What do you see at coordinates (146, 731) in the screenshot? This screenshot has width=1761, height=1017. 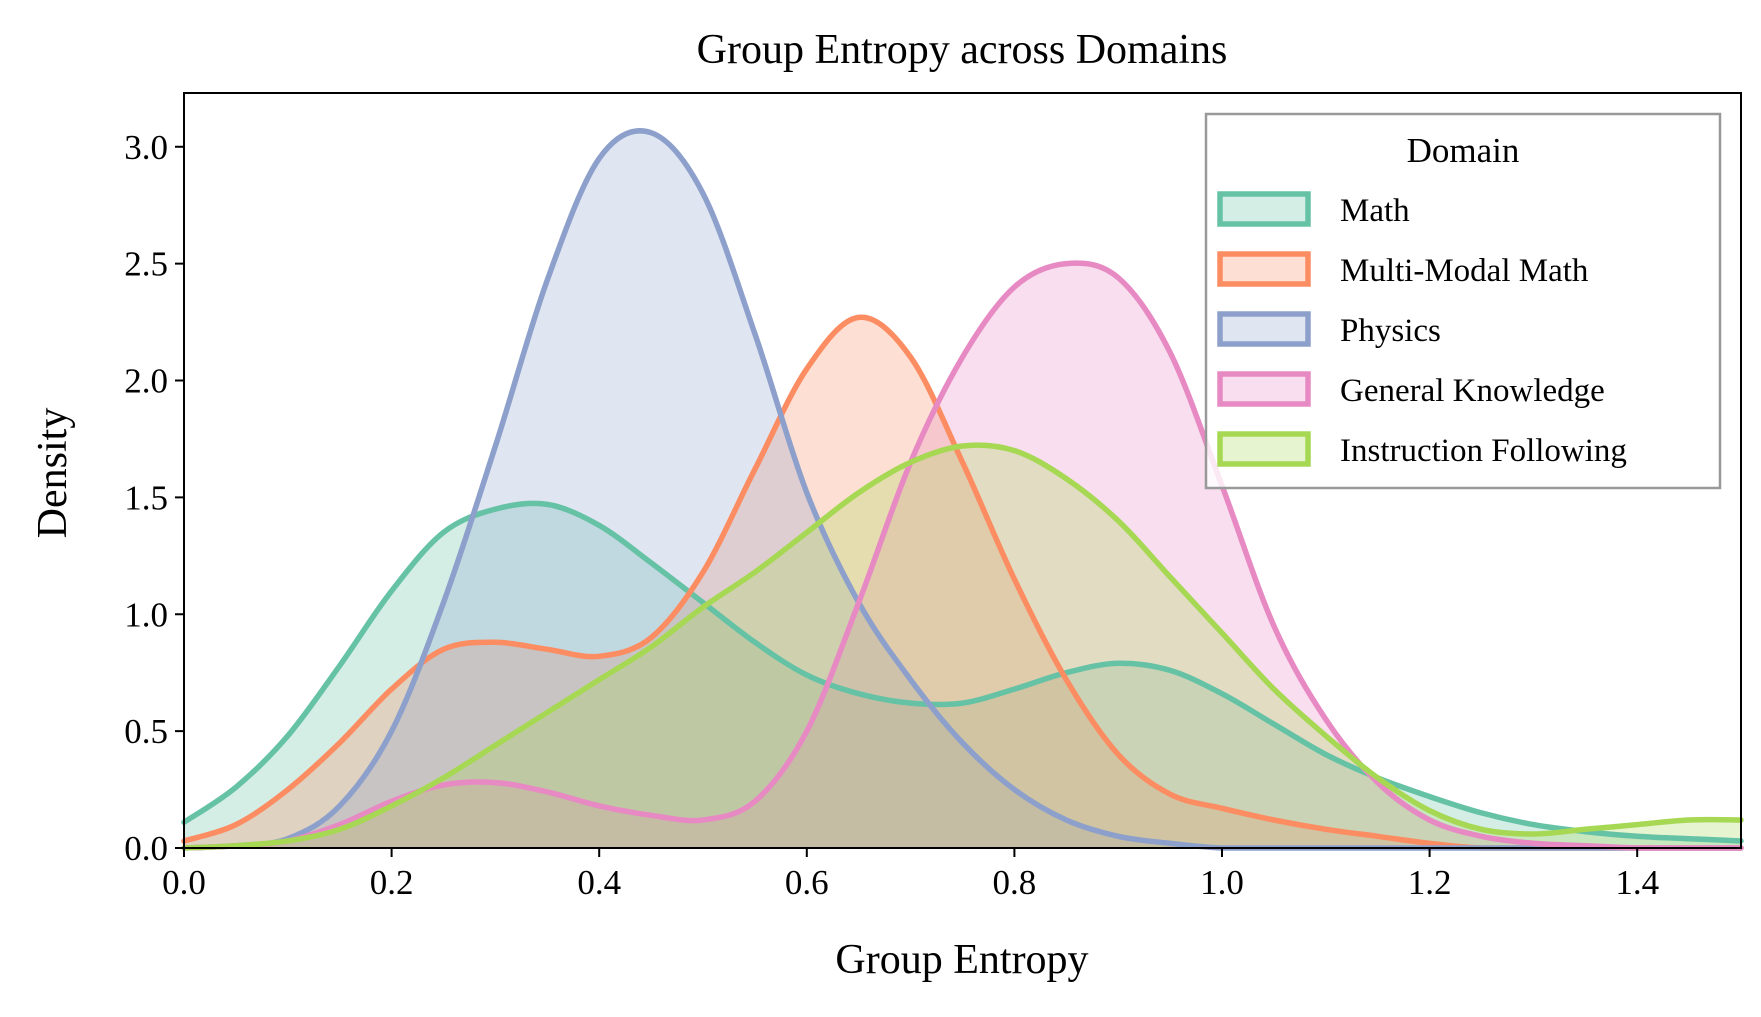 I see `y-tick-label: 0.5` at bounding box center [146, 731].